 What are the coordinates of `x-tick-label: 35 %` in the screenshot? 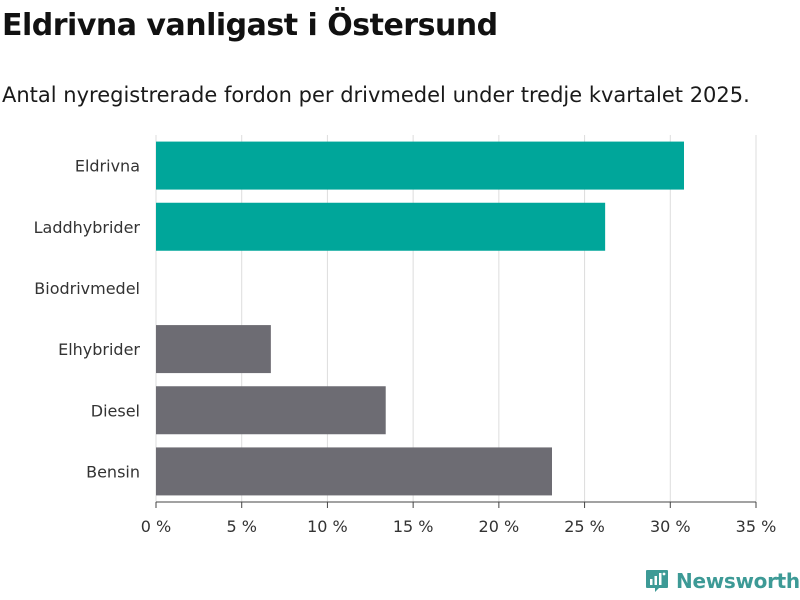 It's located at (756, 526).